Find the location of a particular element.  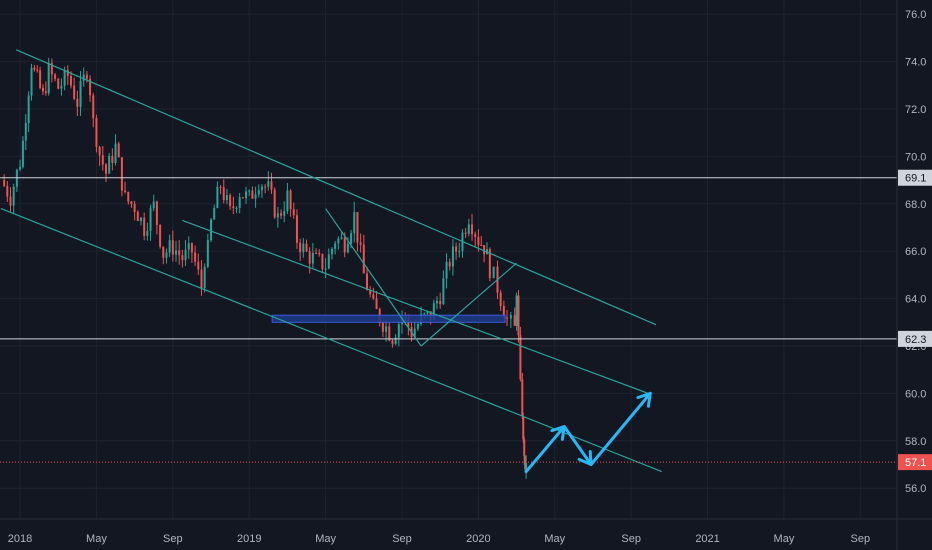

projection-arrow-head is located at coordinates (644, 399).